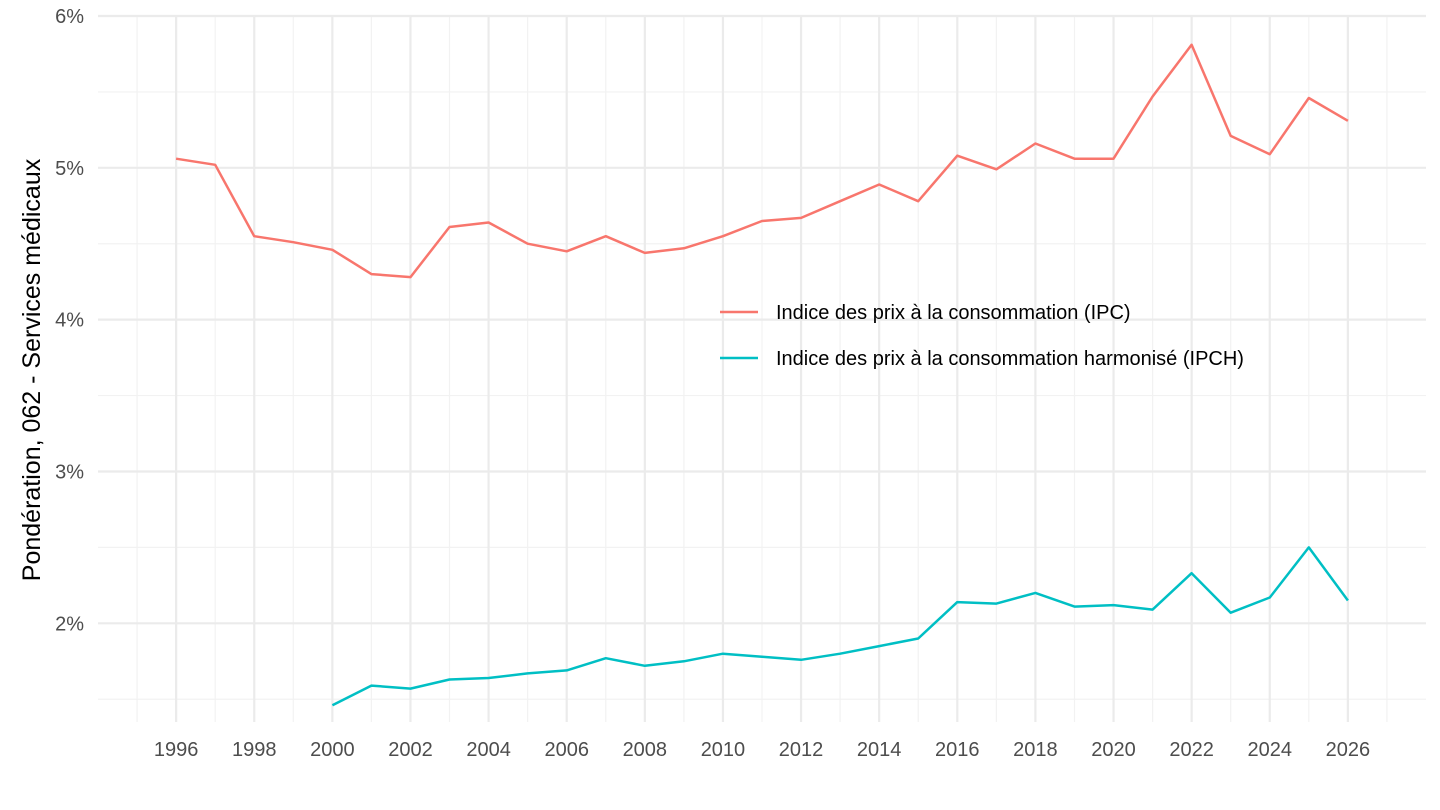  Describe the element at coordinates (645, 750) in the screenshot. I see `x-tick-label: 2008` at that location.